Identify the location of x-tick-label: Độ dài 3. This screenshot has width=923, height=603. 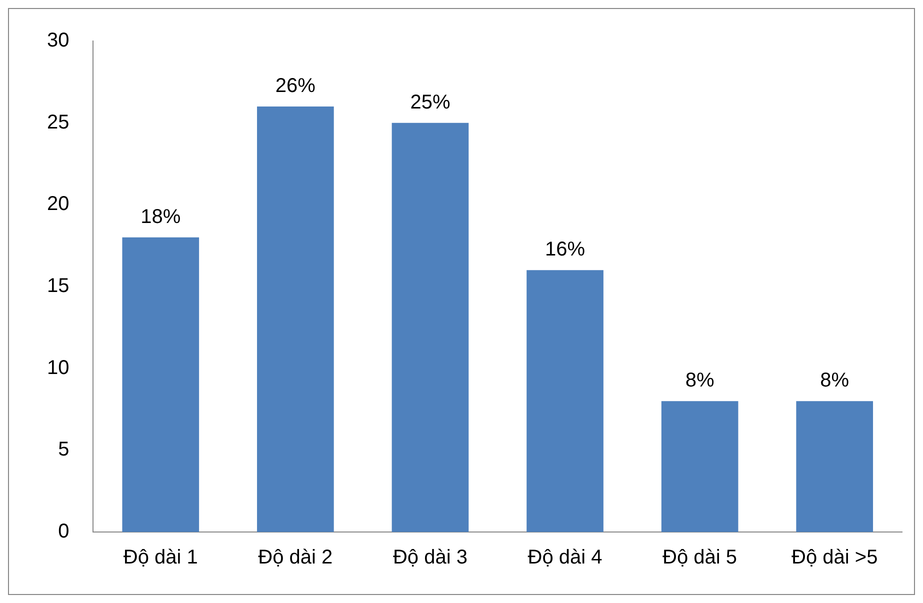
(430, 557).